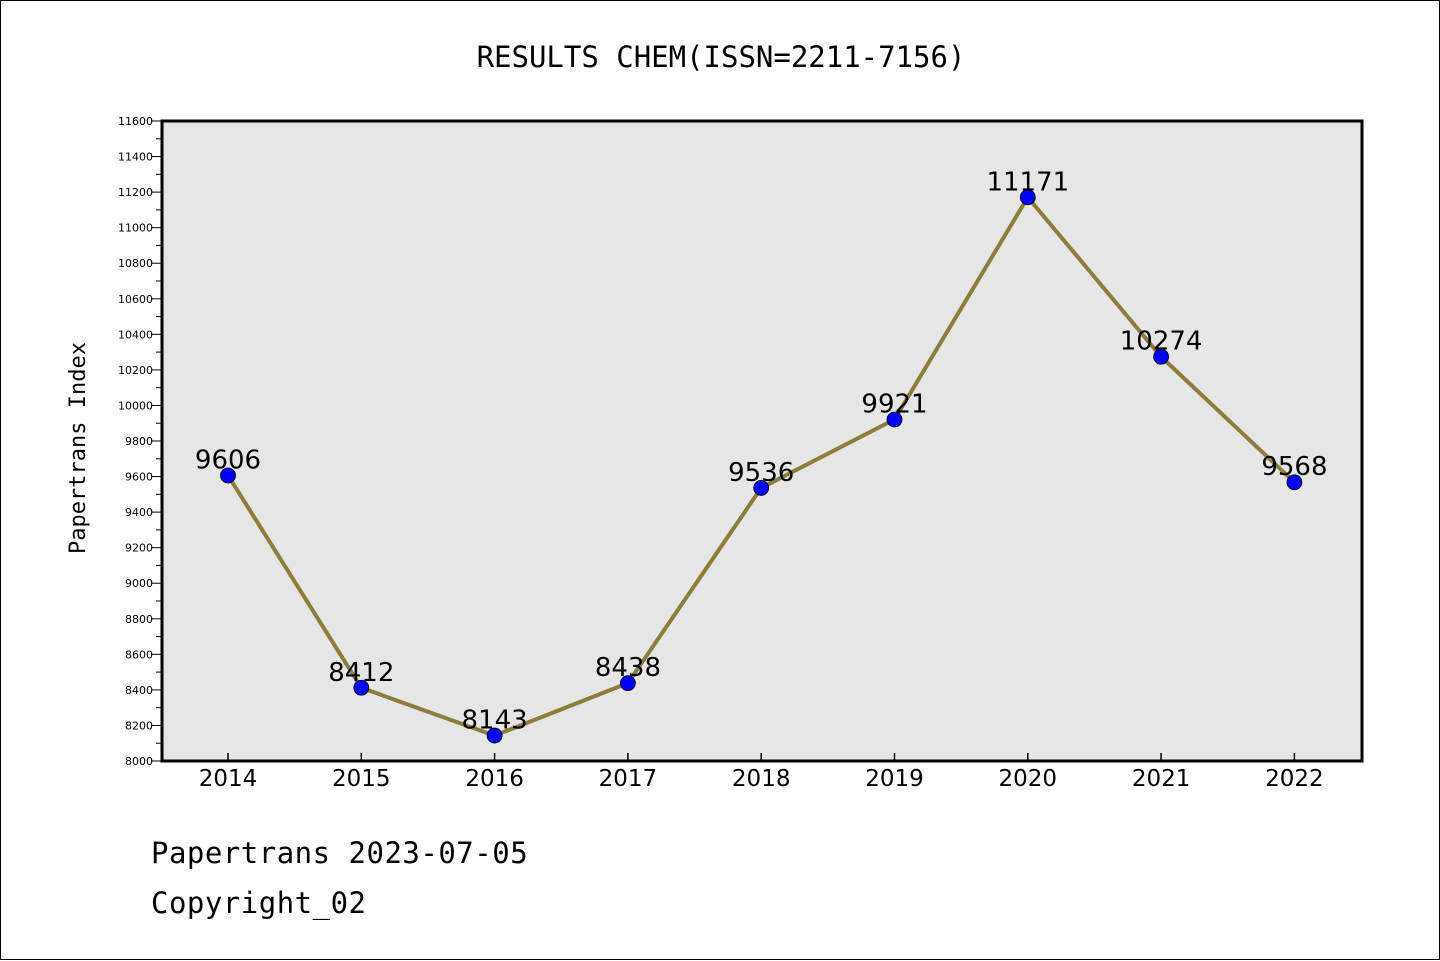 The width and height of the screenshot is (1440, 961). Describe the element at coordinates (721, 57) in the screenshot. I see `chart-title: RESULTS CHEM(ISSN=2211-7156)` at that location.